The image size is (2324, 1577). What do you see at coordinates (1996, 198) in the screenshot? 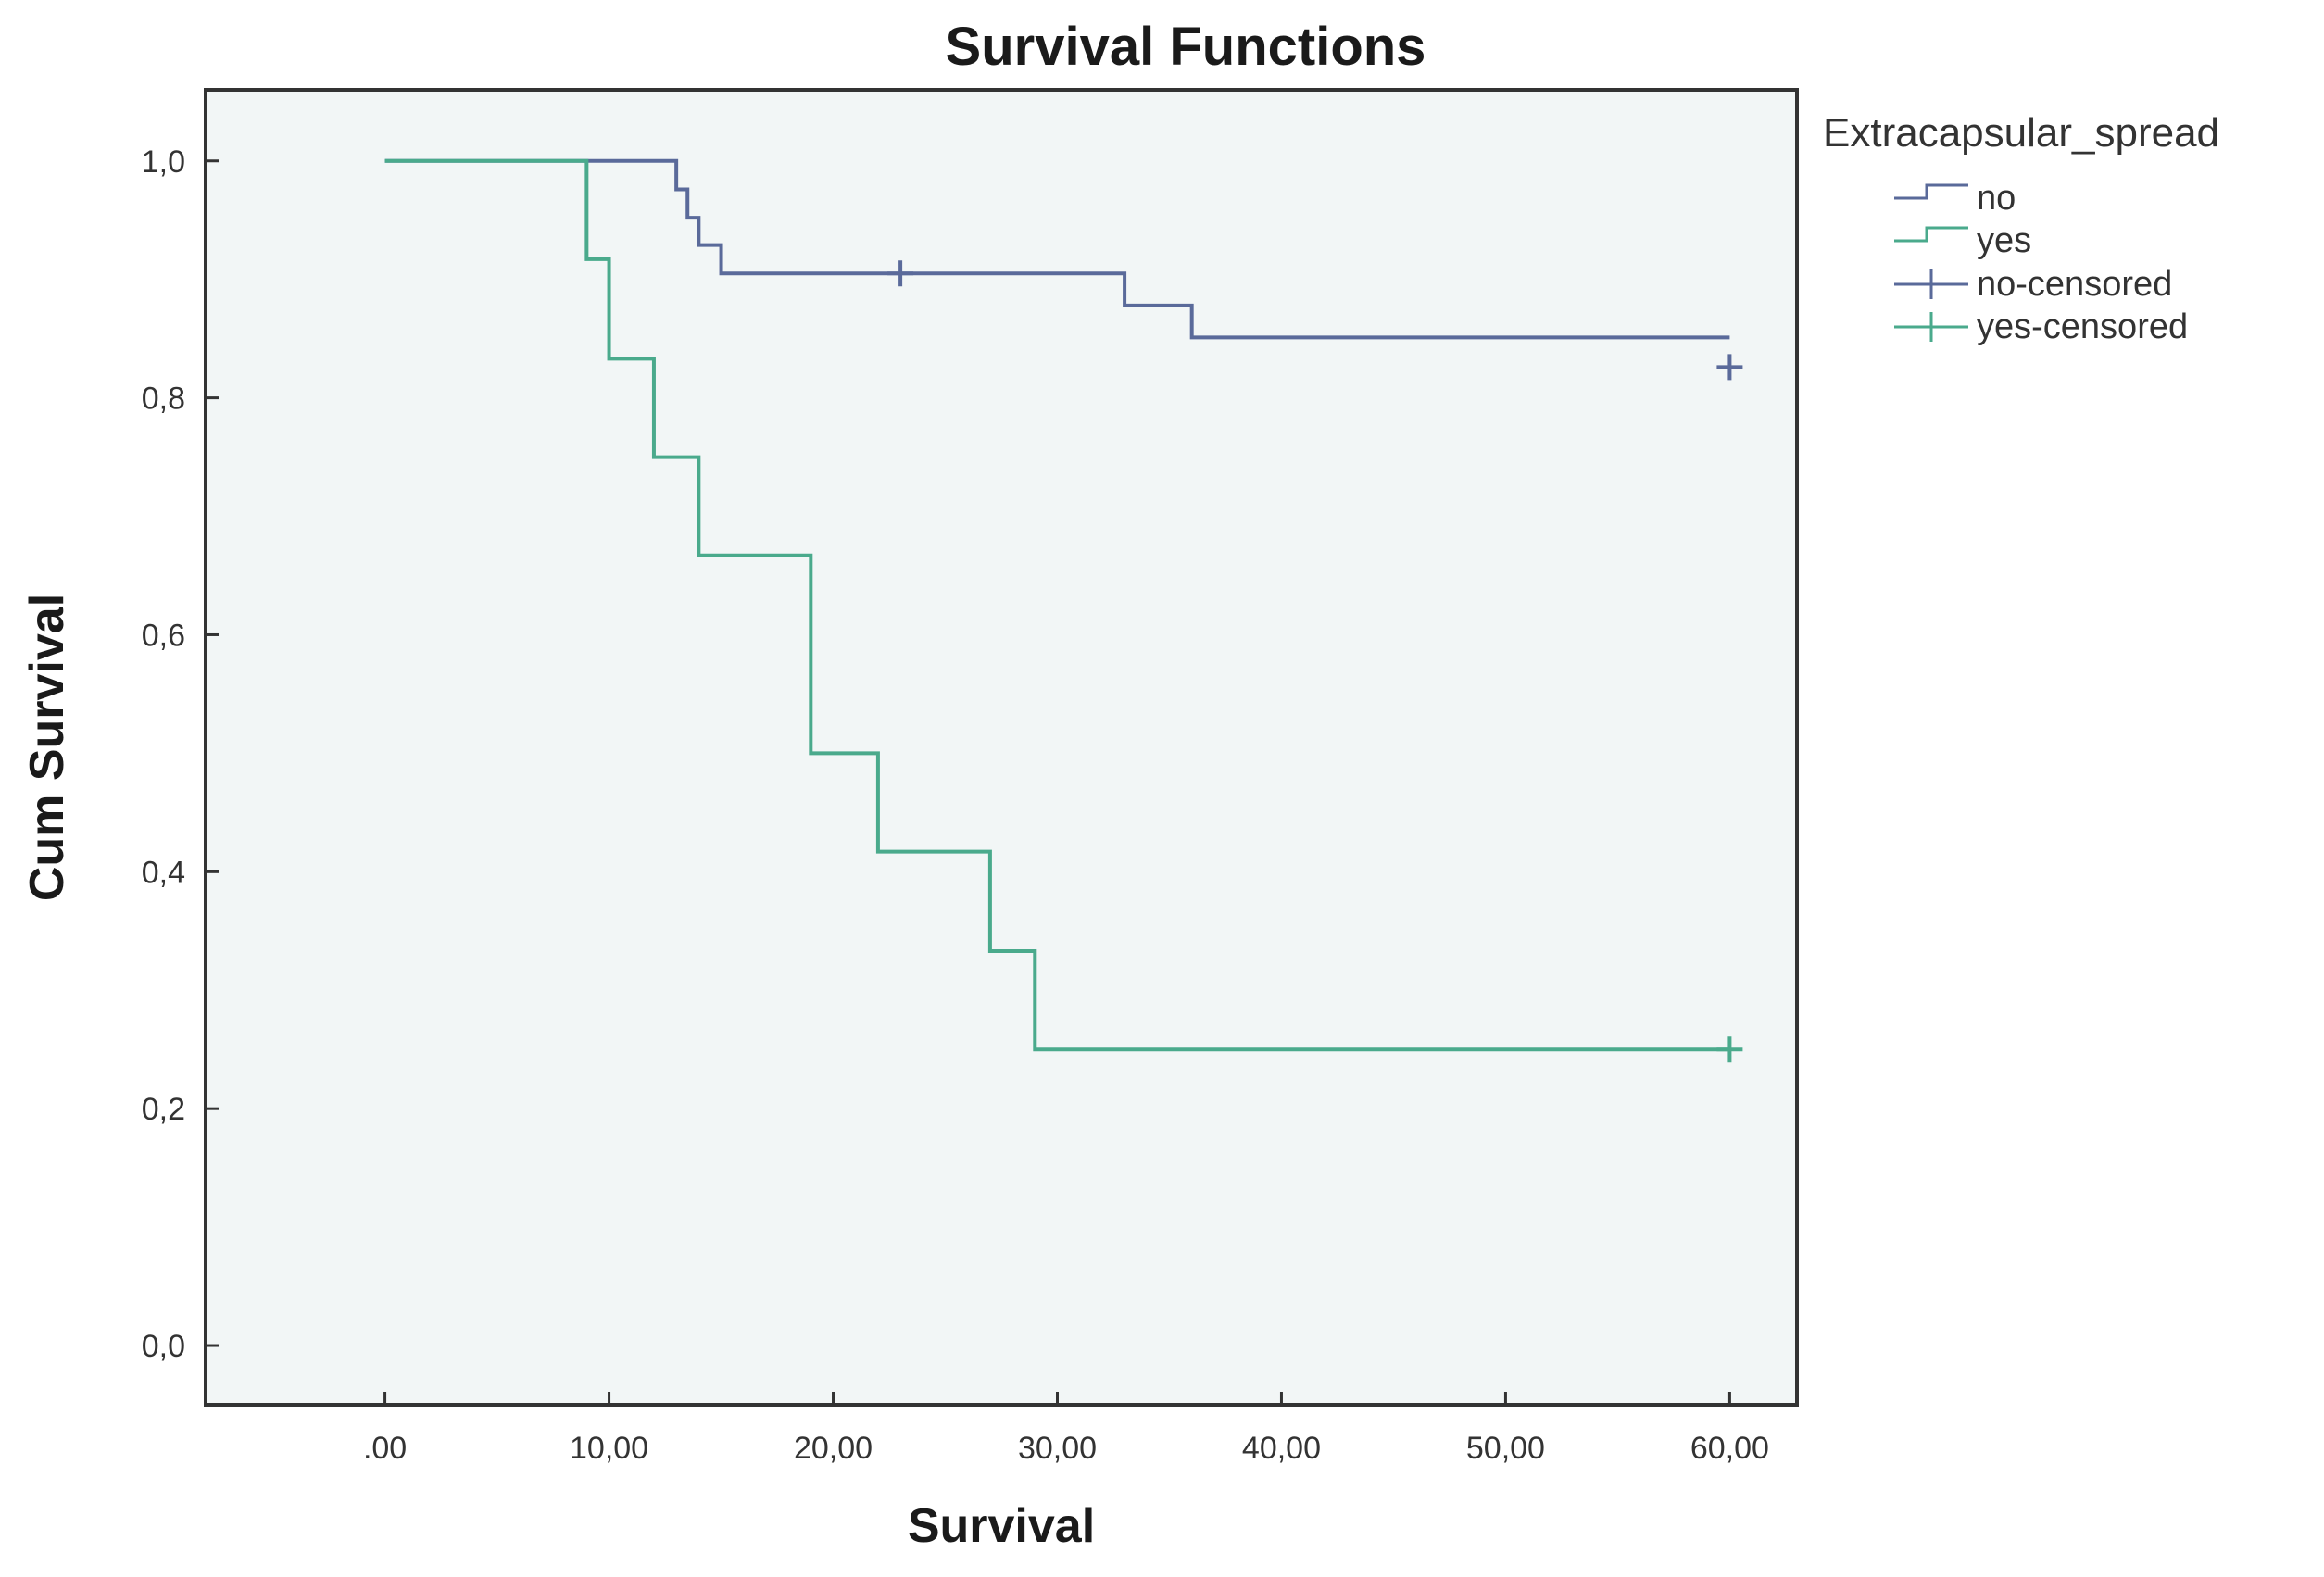
I see `legend-label-no: no` at bounding box center [1996, 198].